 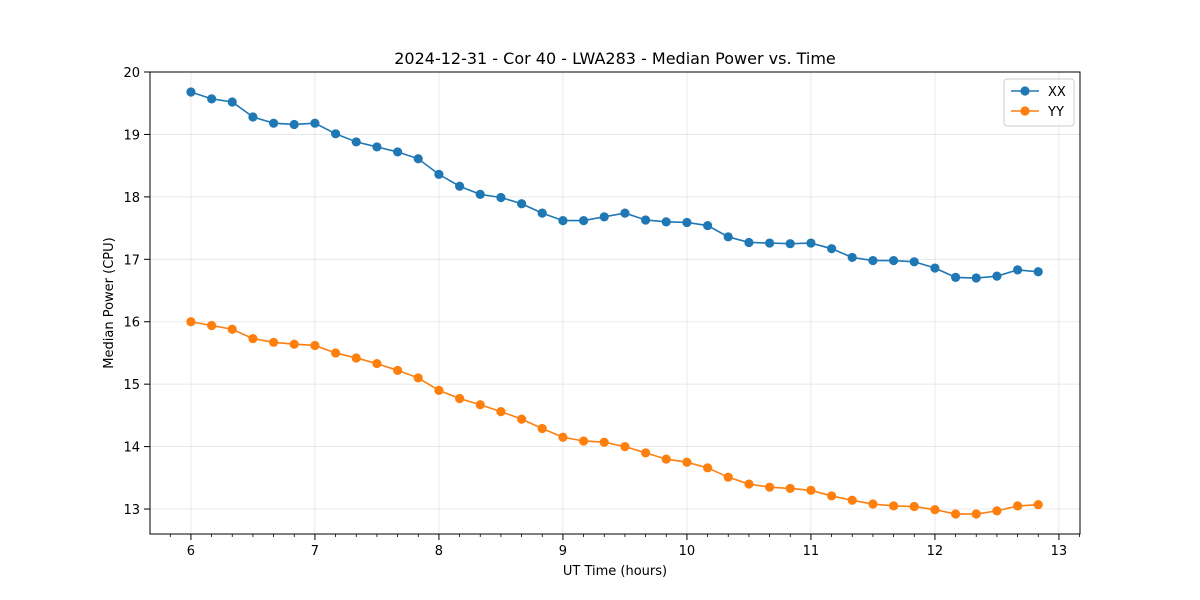 What do you see at coordinates (131, 198) in the screenshot?
I see `y-tick-label: 18` at bounding box center [131, 198].